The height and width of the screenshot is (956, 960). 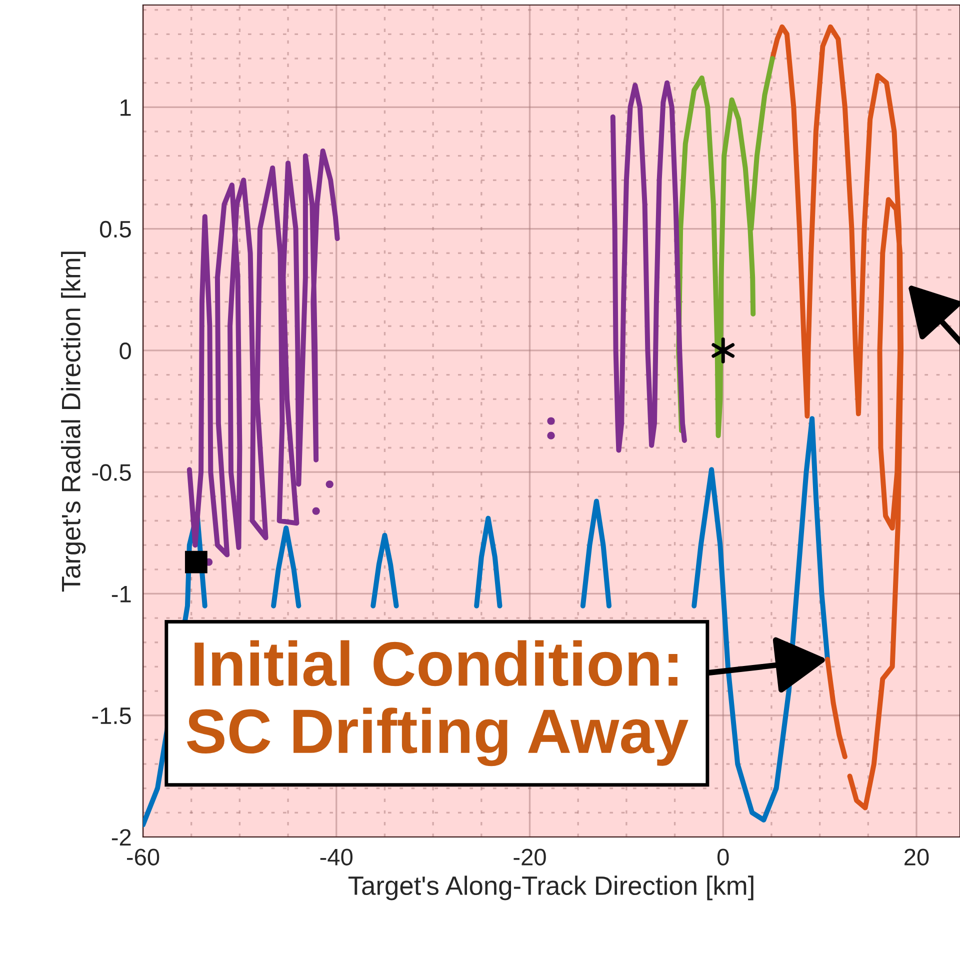 What do you see at coordinates (551, 888) in the screenshot?
I see `x-axis-title: Target's Along-Track Direction [km]` at bounding box center [551, 888].